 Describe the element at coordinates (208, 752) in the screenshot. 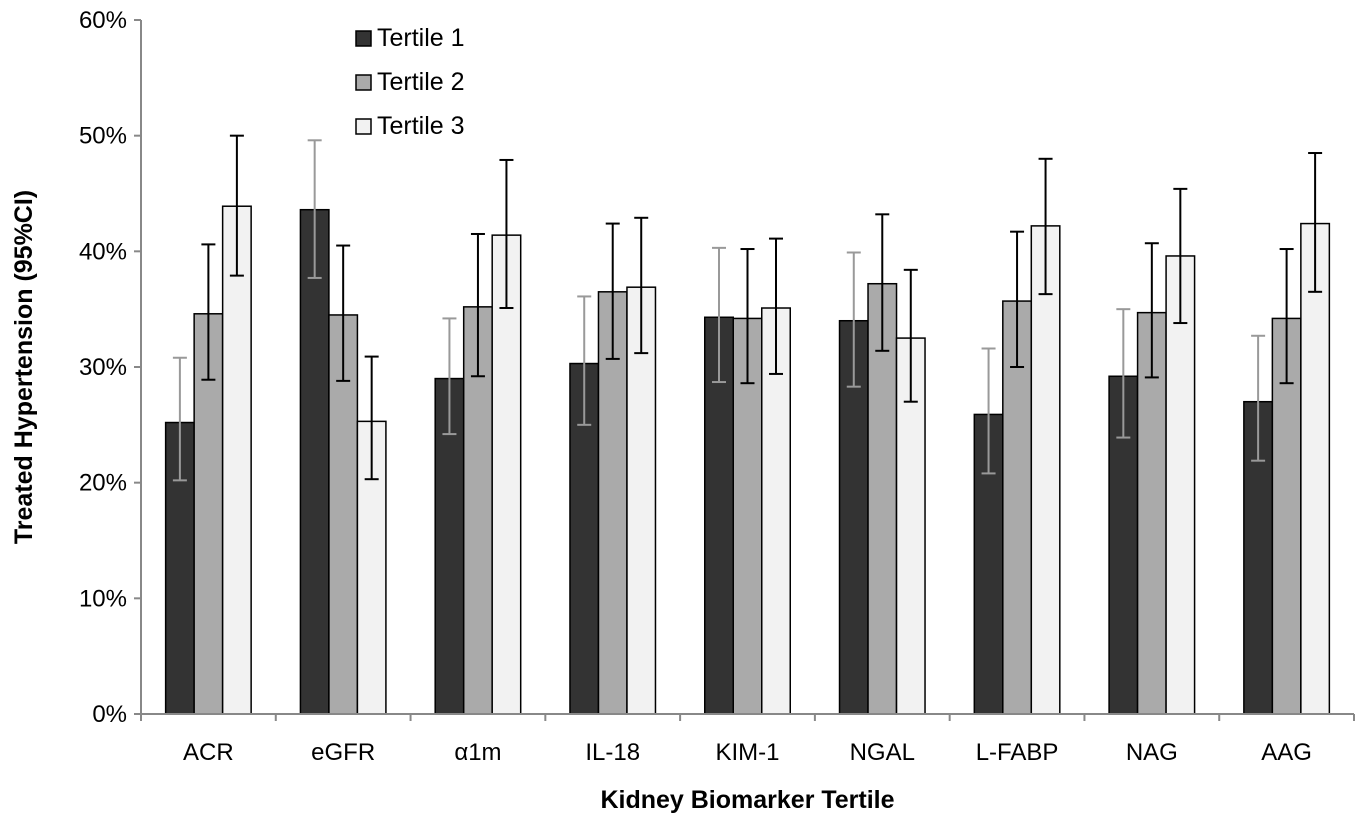

I see `x-tick-label: ACR` at that location.